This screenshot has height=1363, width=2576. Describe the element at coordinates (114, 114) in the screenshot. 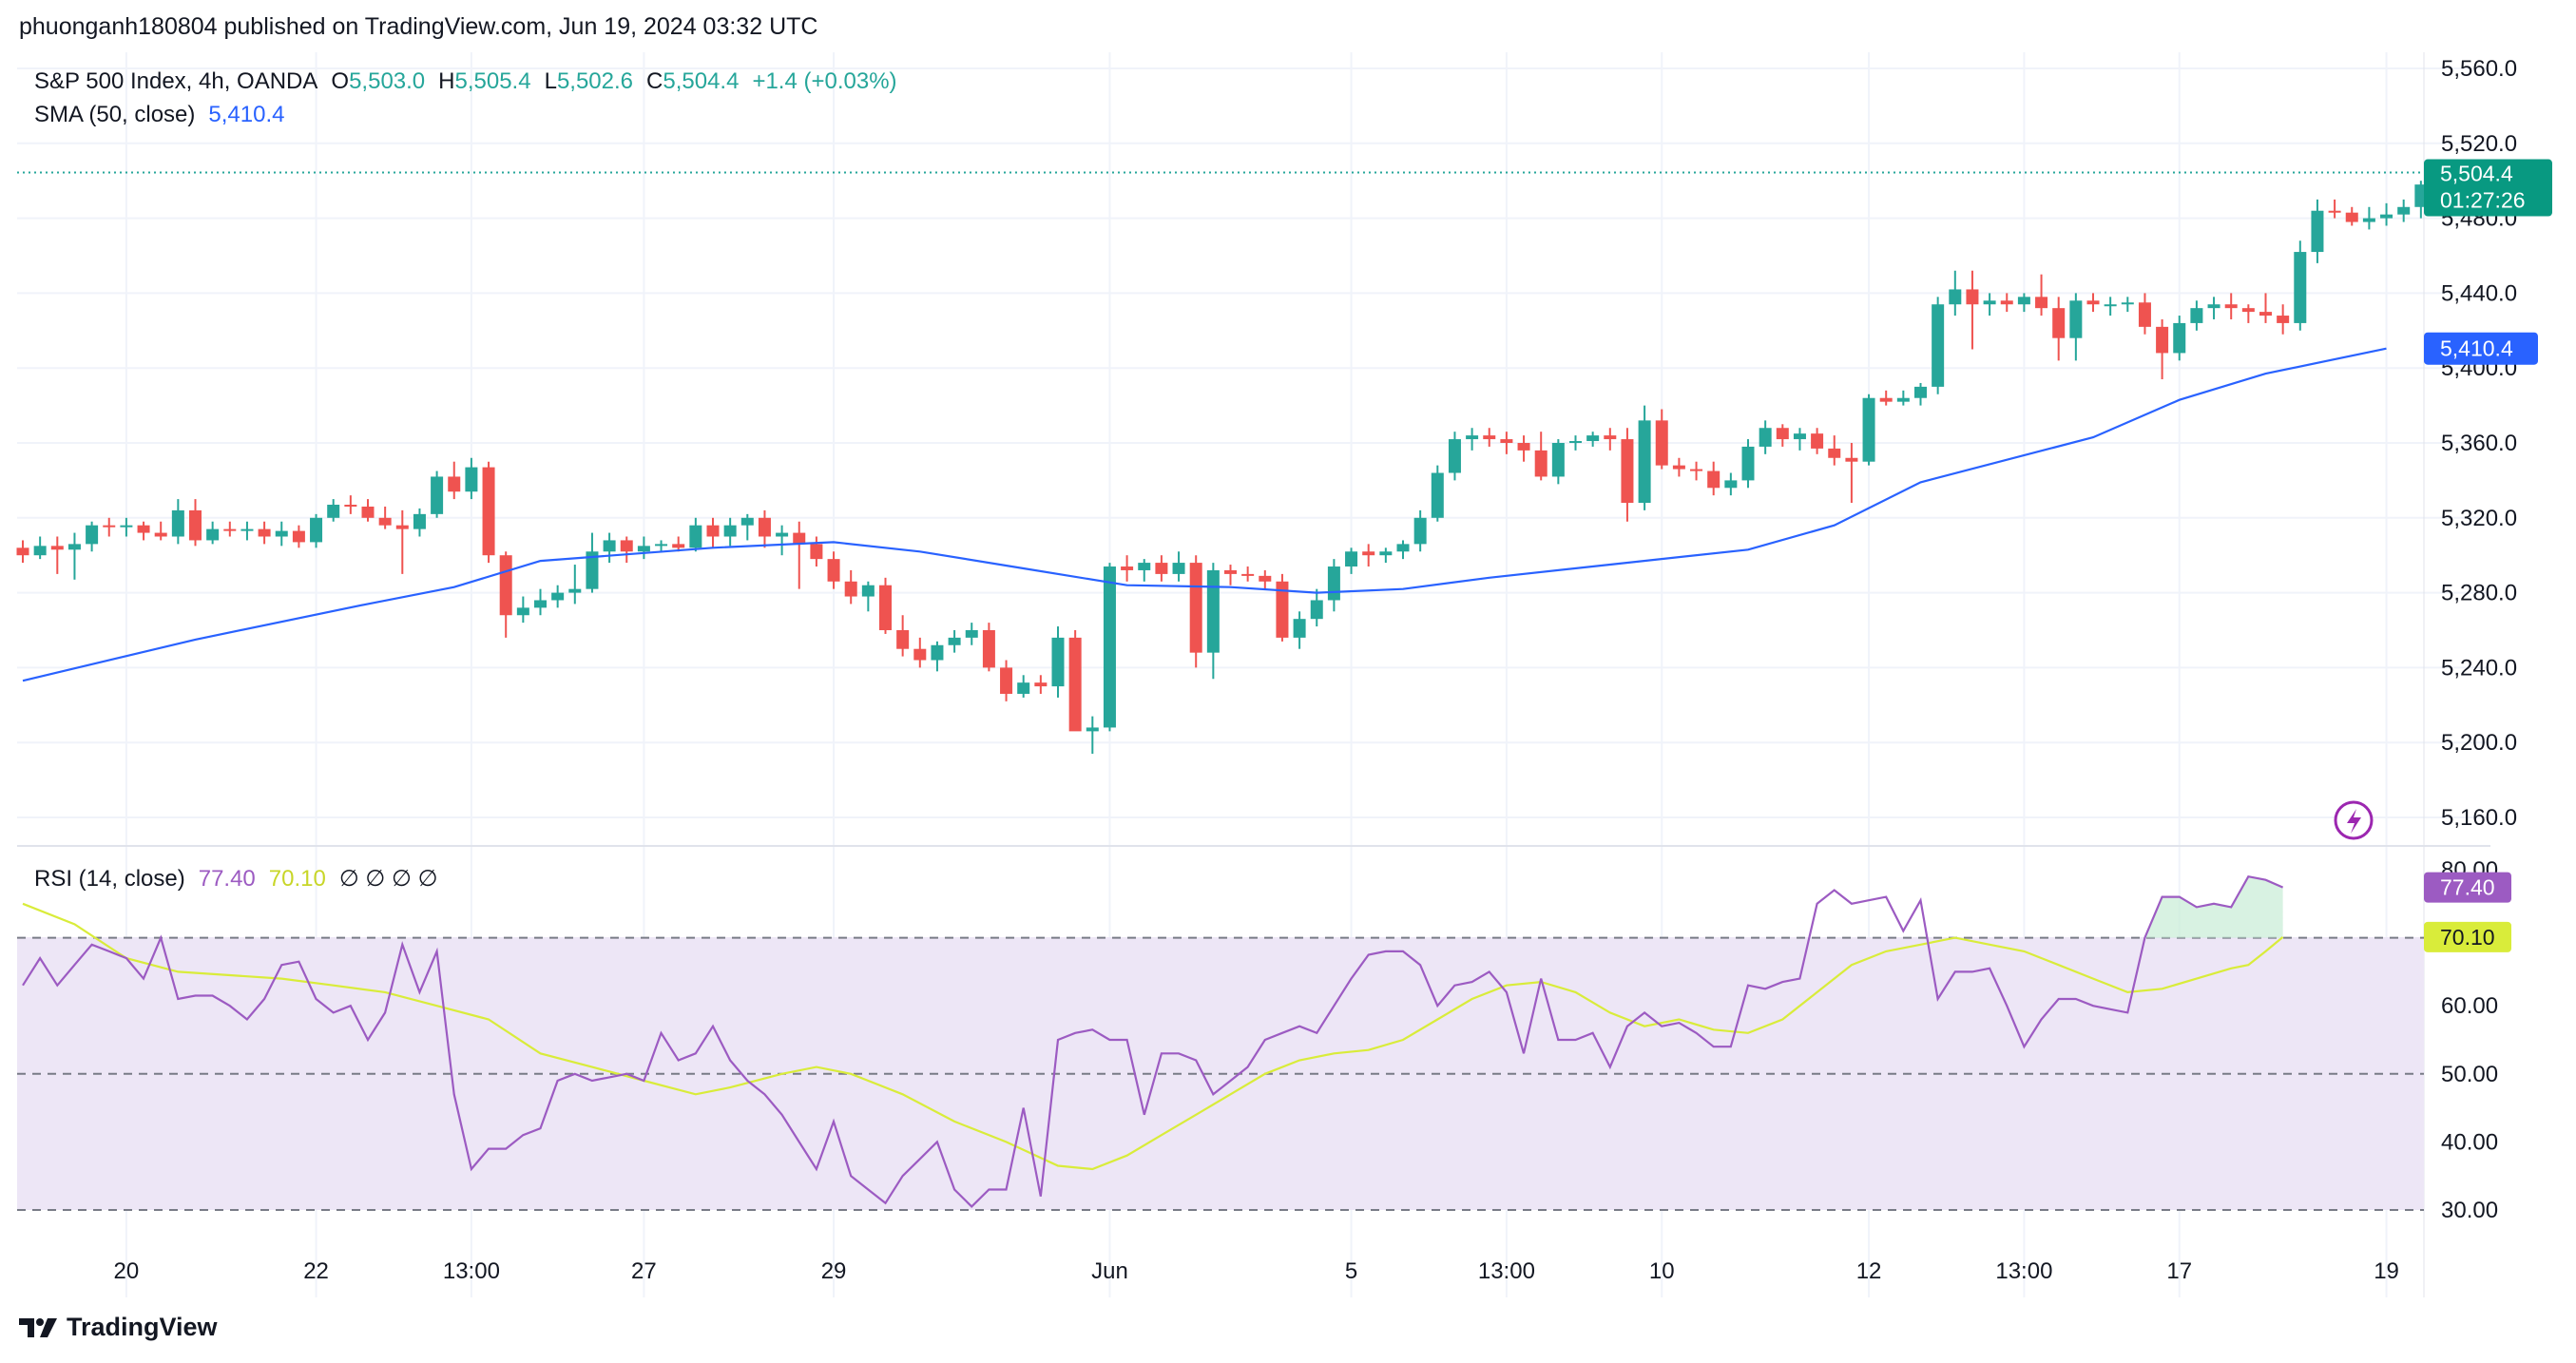

I see `legend-sma-label: SMA (50, close)` at that location.